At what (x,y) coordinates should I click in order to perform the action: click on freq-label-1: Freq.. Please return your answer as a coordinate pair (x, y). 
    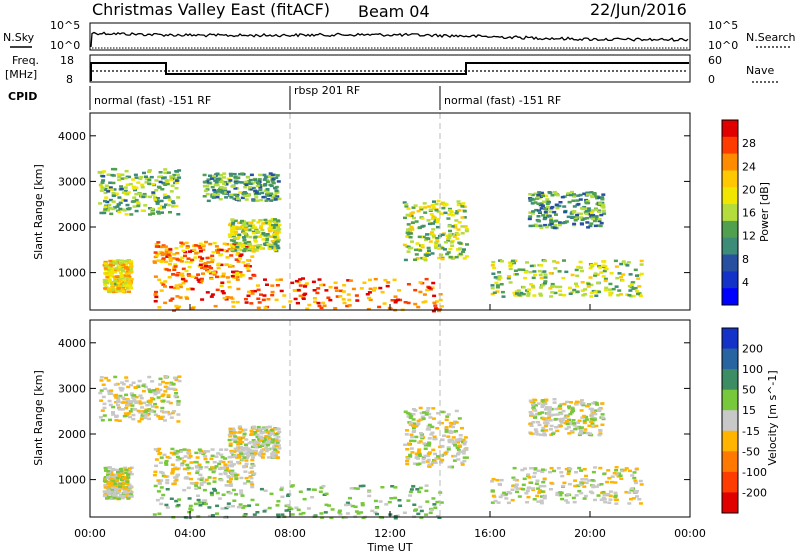
    Looking at the image, I should click on (25, 60).